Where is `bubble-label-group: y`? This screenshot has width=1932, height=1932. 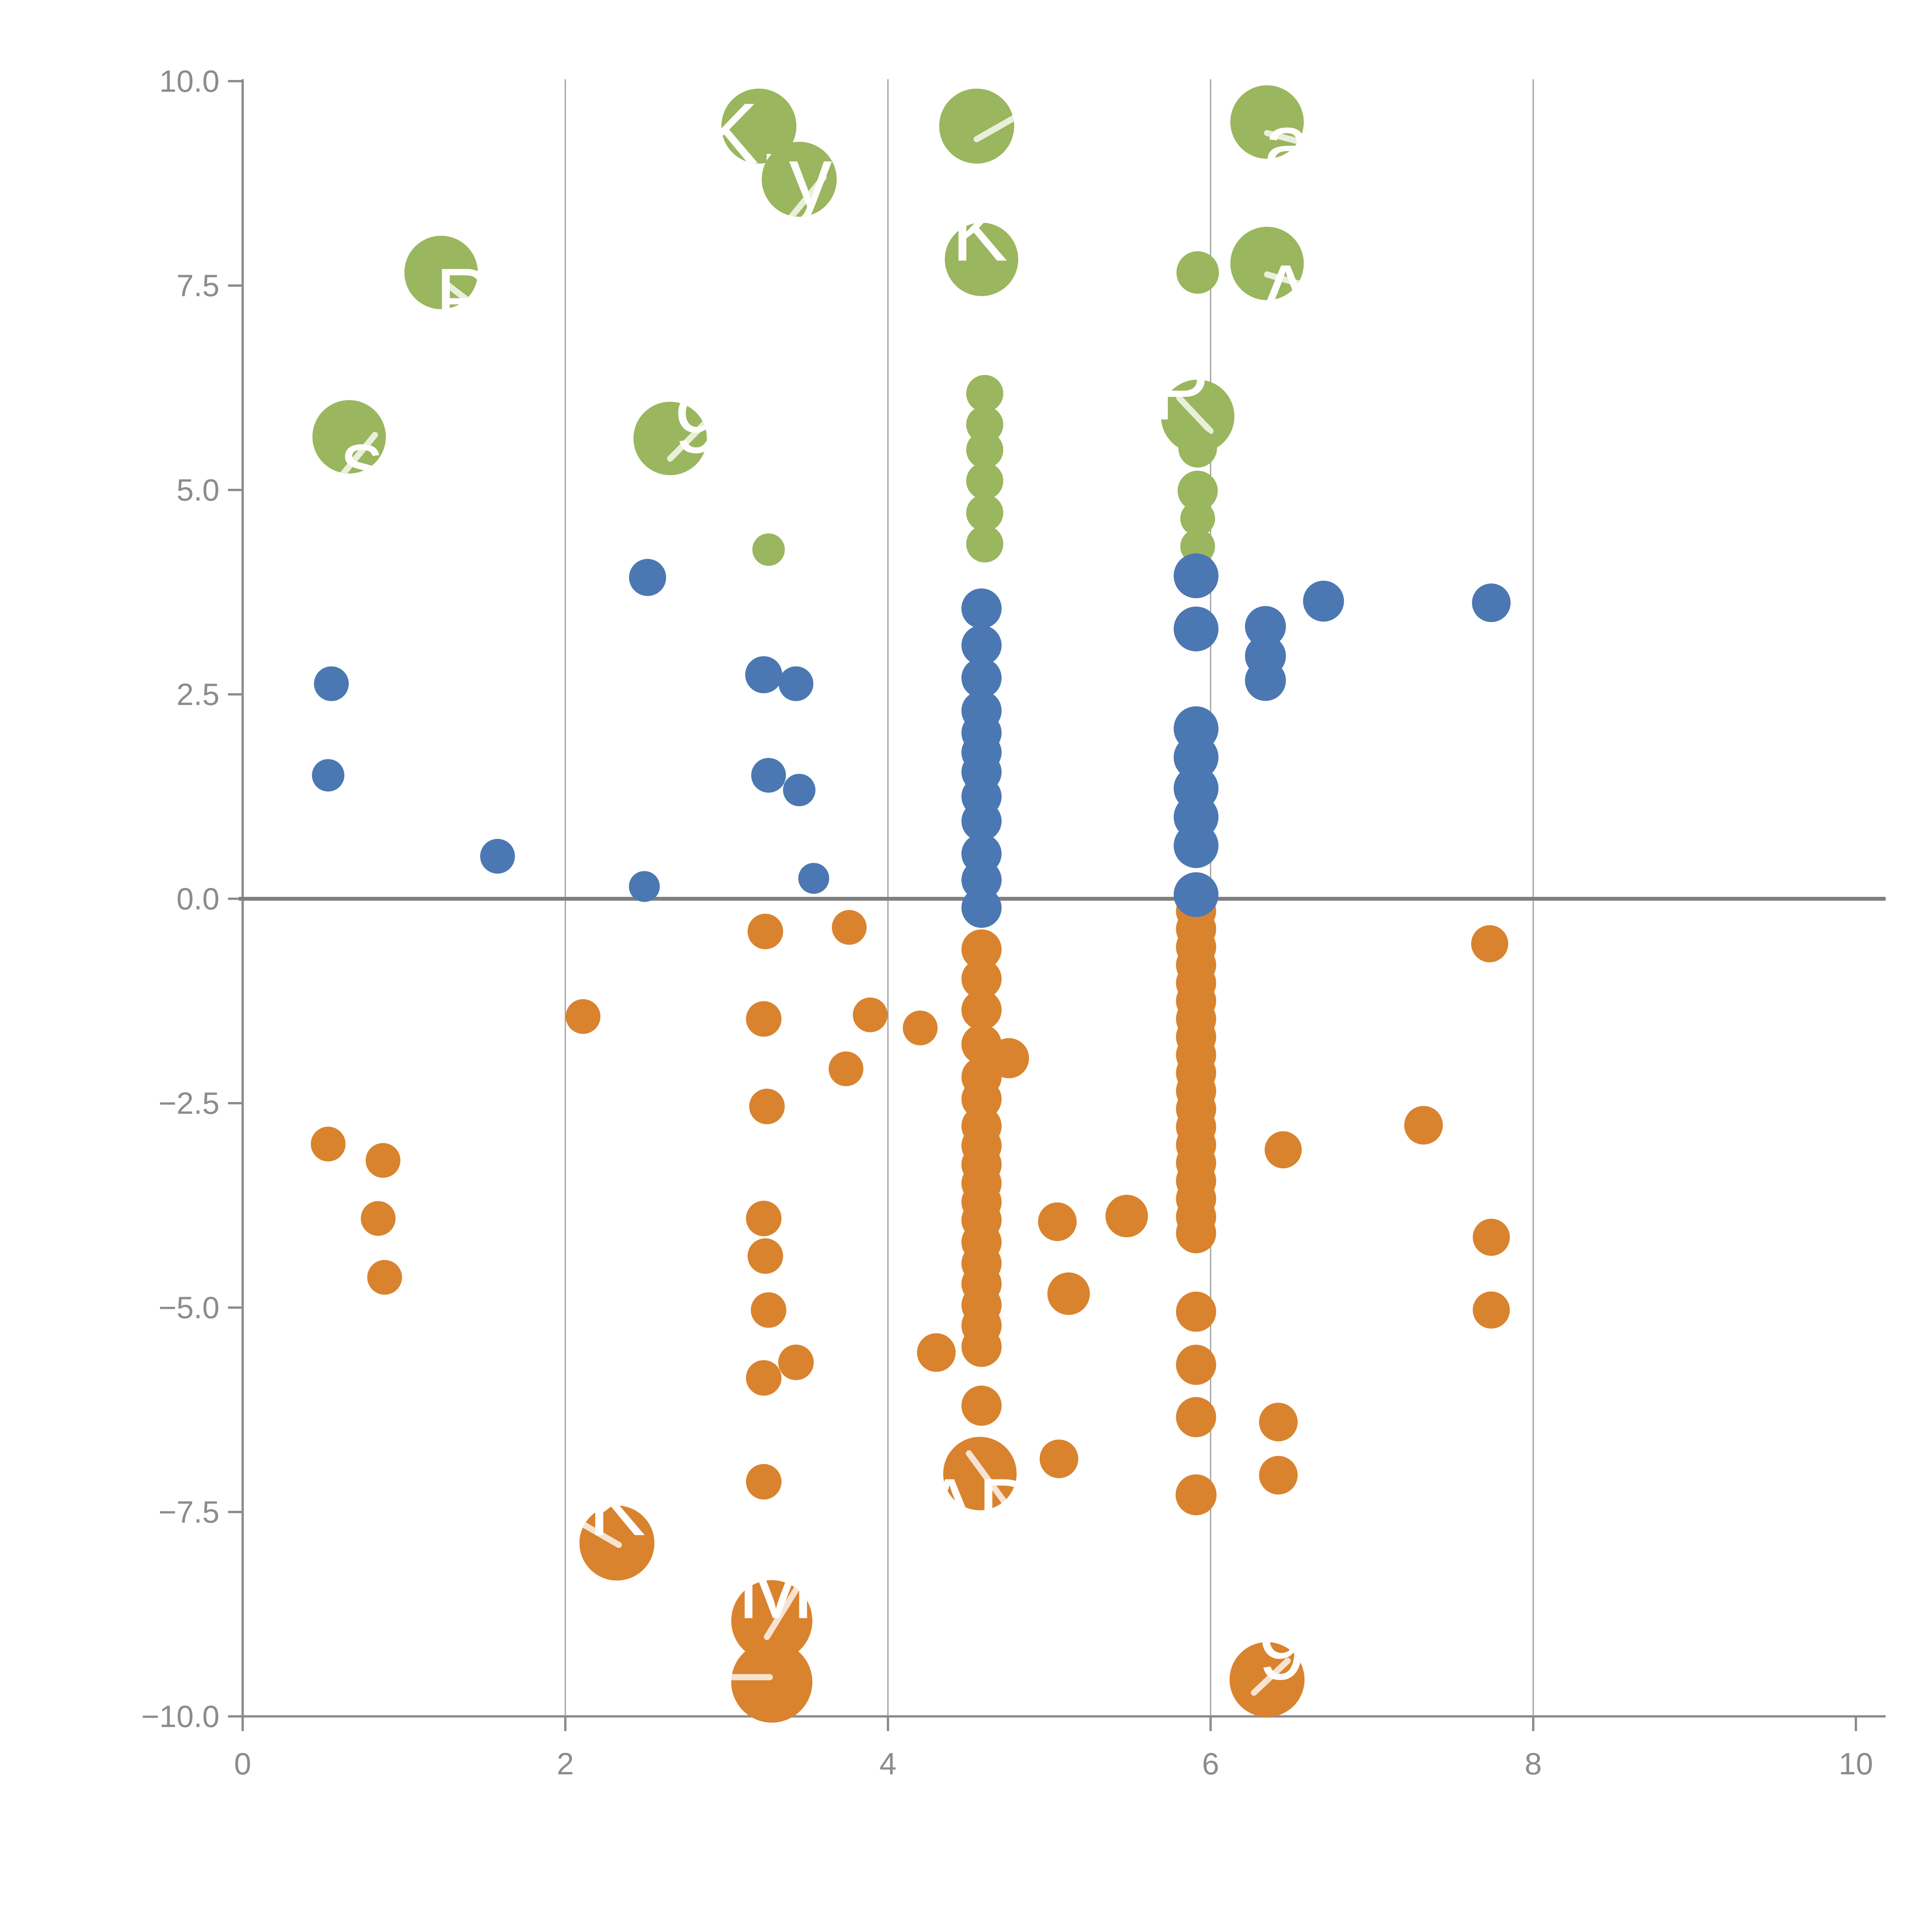
bubble-label-group: y is located at coordinates (809, 179).